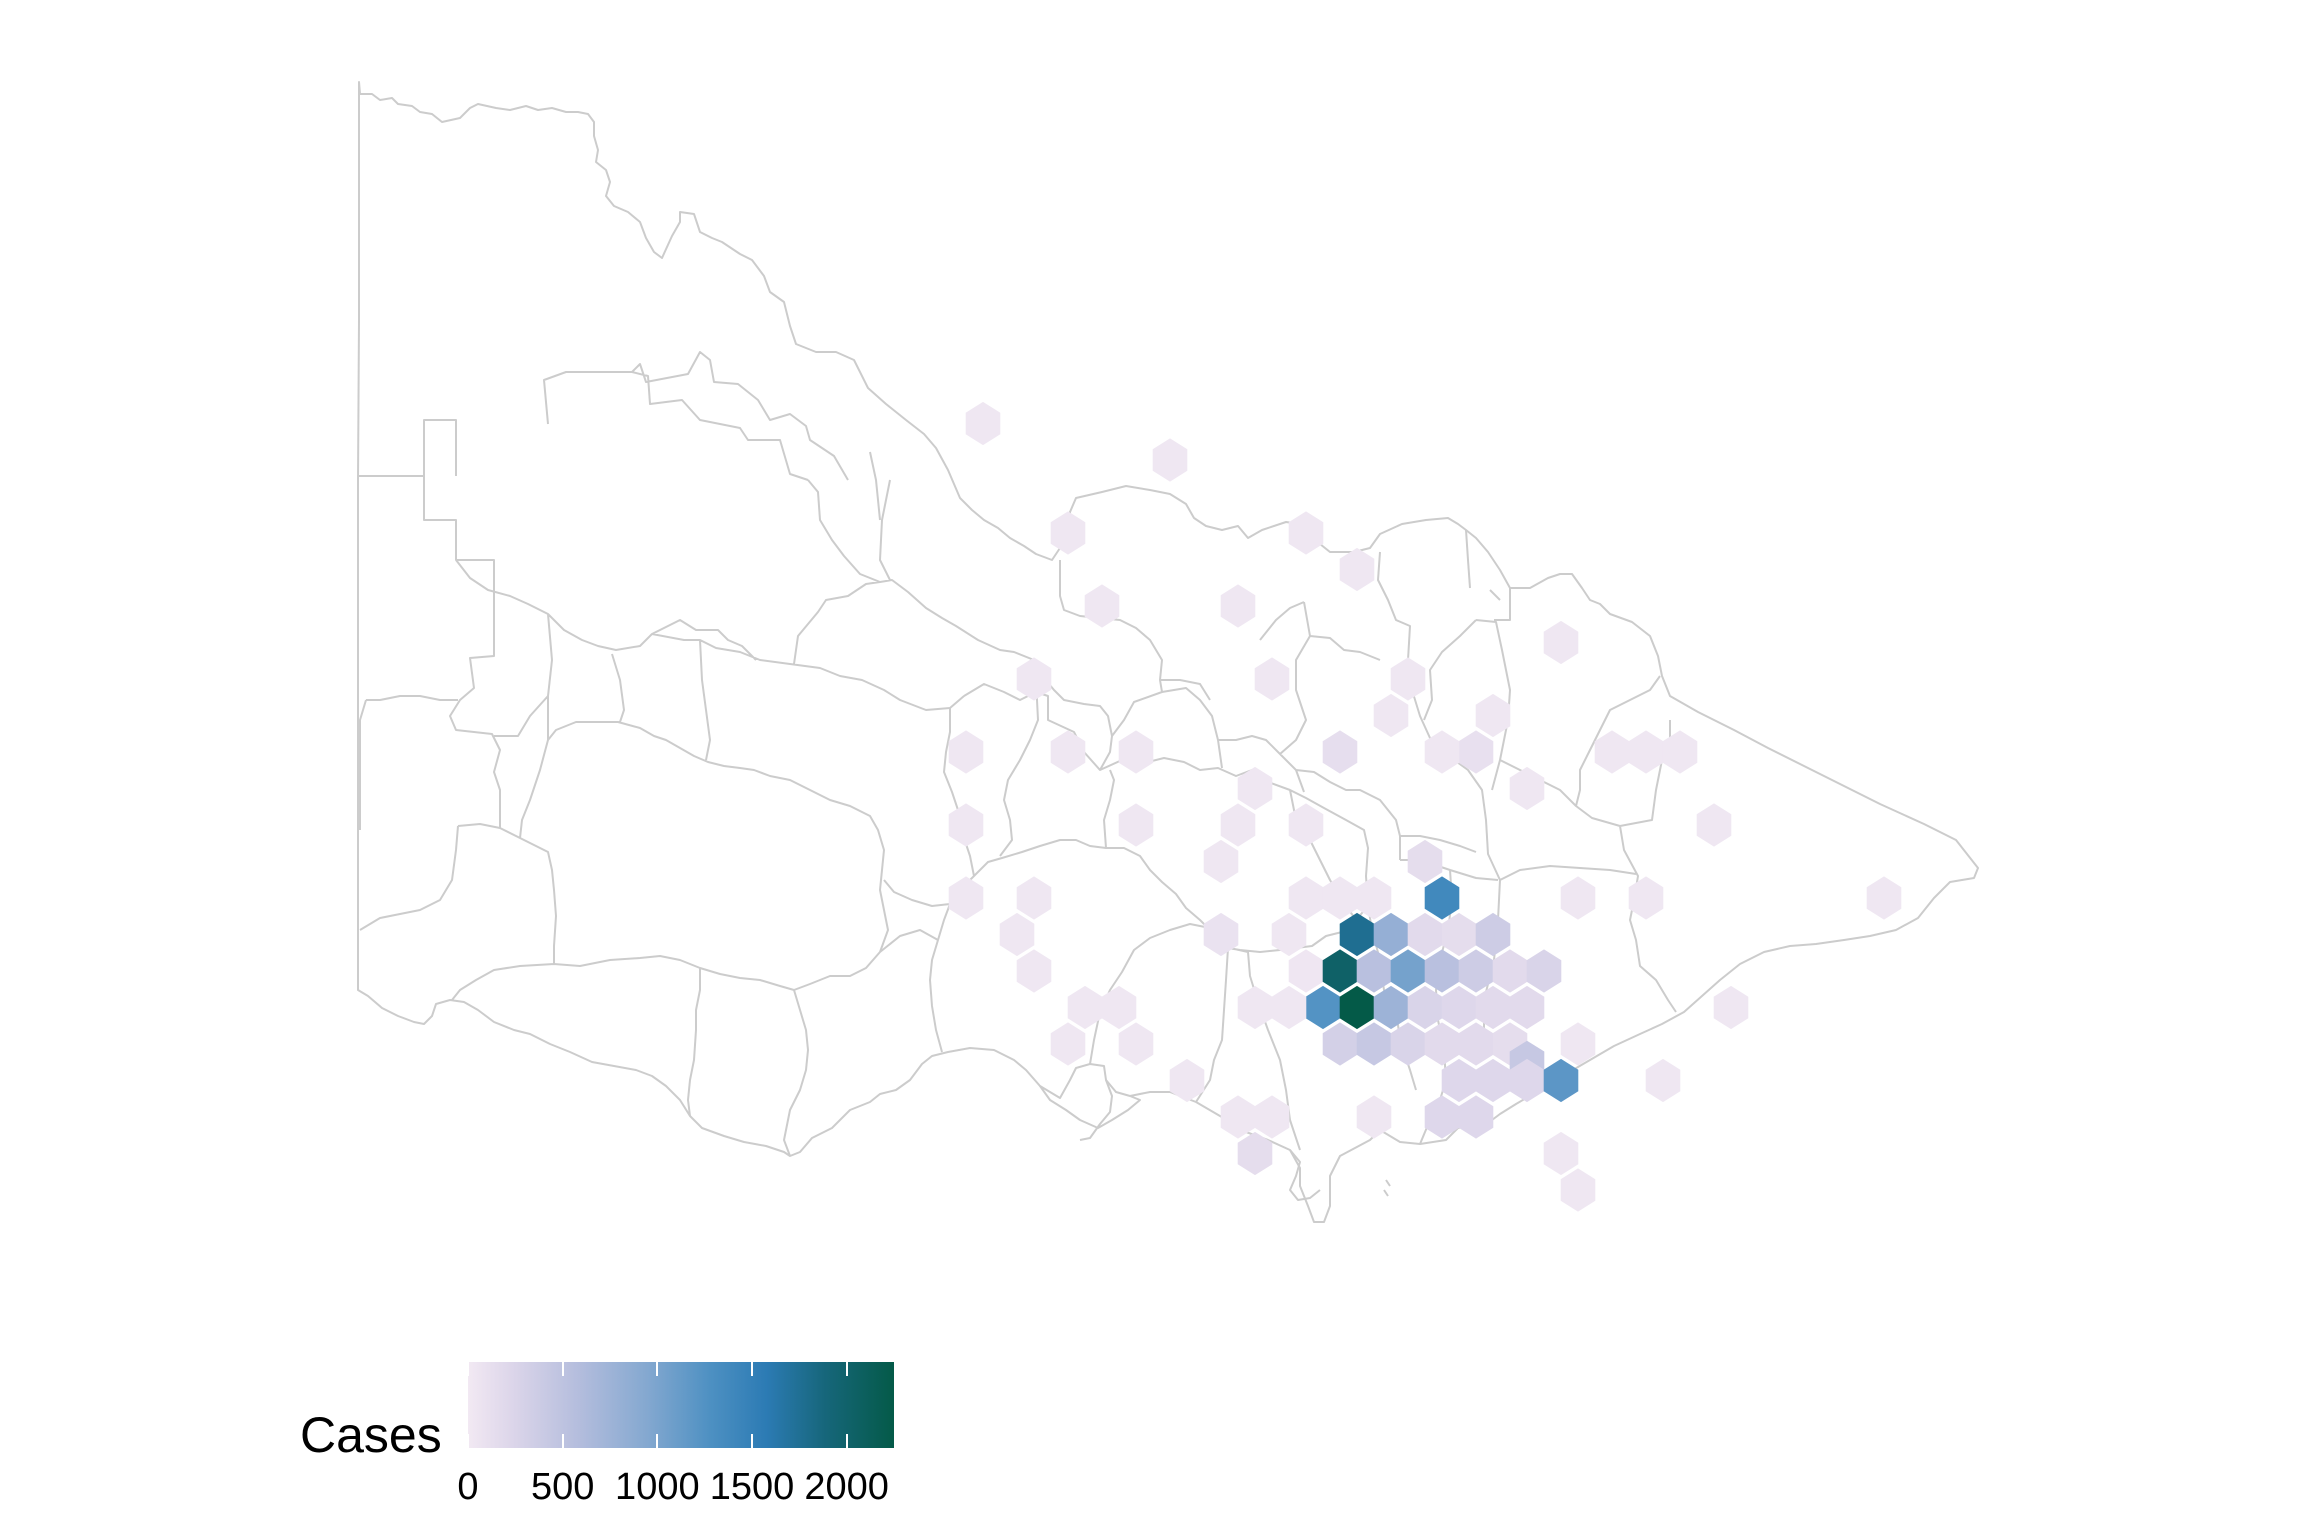 Image resolution: width=2304 pixels, height=1536 pixels. What do you see at coordinates (650, 1437) in the screenshot?
I see `color-legend: Cases 0 500 1000 1500 2000` at bounding box center [650, 1437].